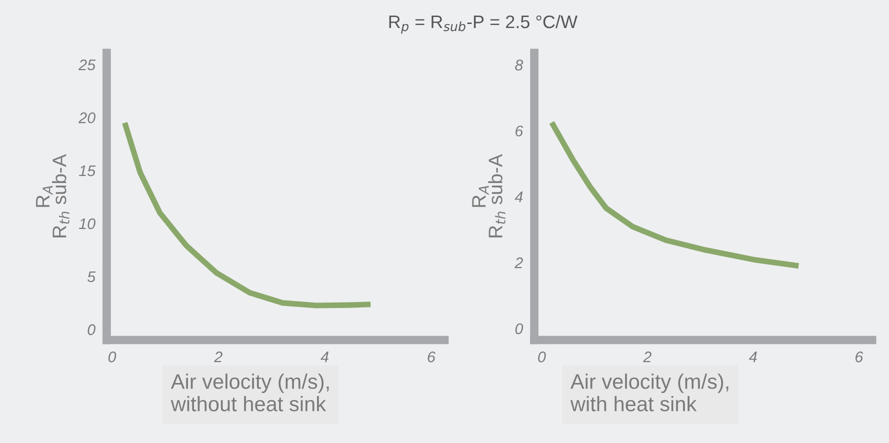 The width and height of the screenshot is (889, 443). I want to click on y-tick-label: 10, so click(87, 224).